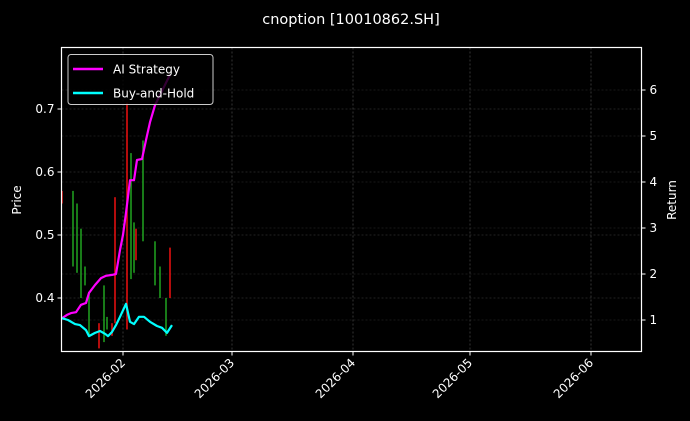 This screenshot has height=421, width=690. What do you see at coordinates (654, 228) in the screenshot?
I see `y2-tick-label: 3` at bounding box center [654, 228].